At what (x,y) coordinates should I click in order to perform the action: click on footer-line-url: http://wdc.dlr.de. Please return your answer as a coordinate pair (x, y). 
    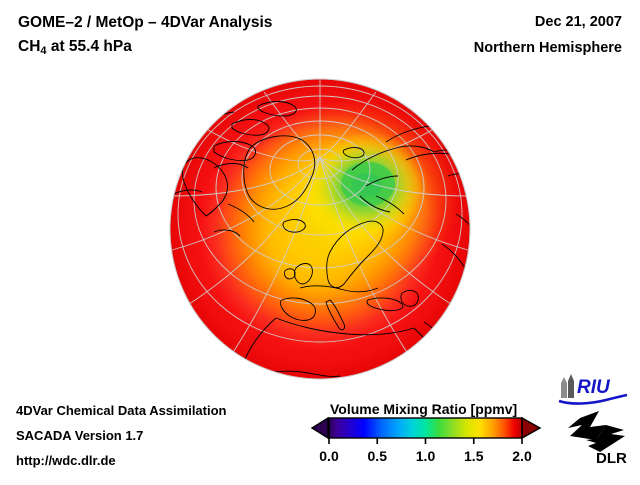
    Looking at the image, I should click on (66, 460).